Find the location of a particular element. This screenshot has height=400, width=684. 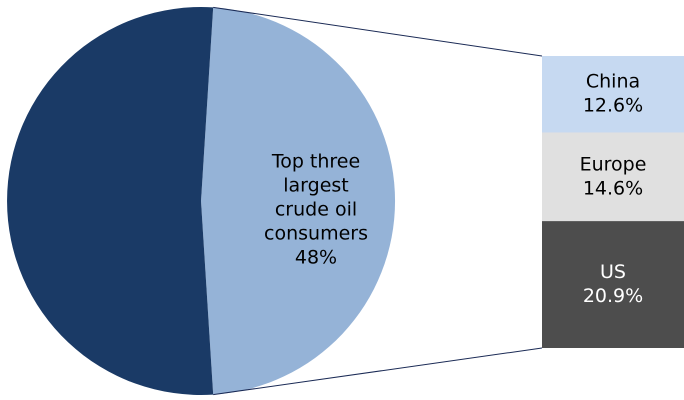

bar-segment-europe is located at coordinates (613, 177).